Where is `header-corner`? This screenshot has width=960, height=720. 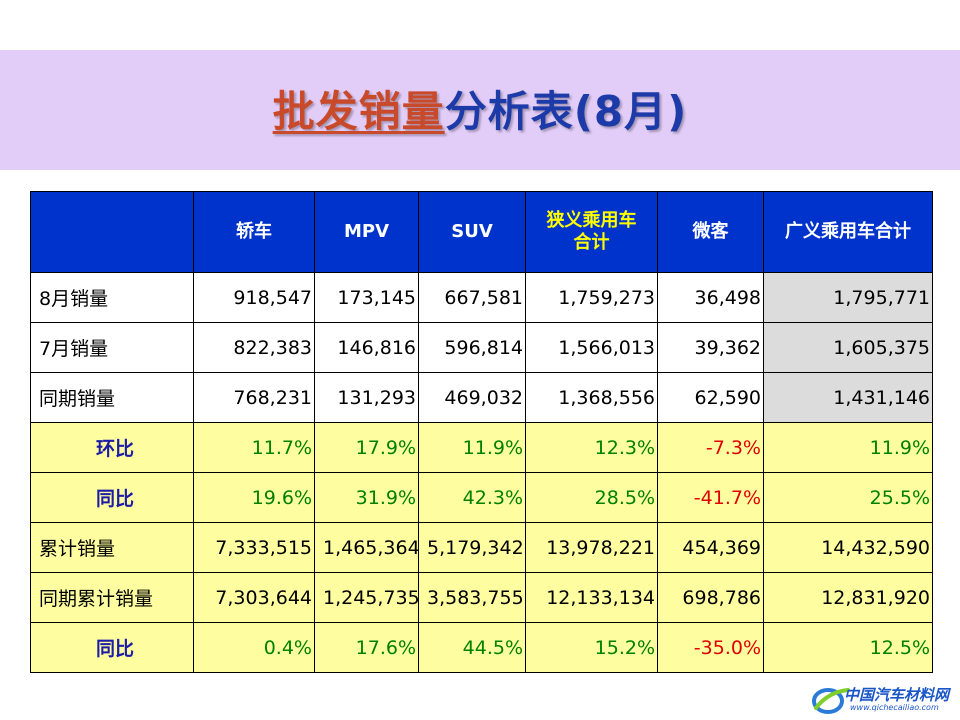
header-corner is located at coordinates (112, 232).